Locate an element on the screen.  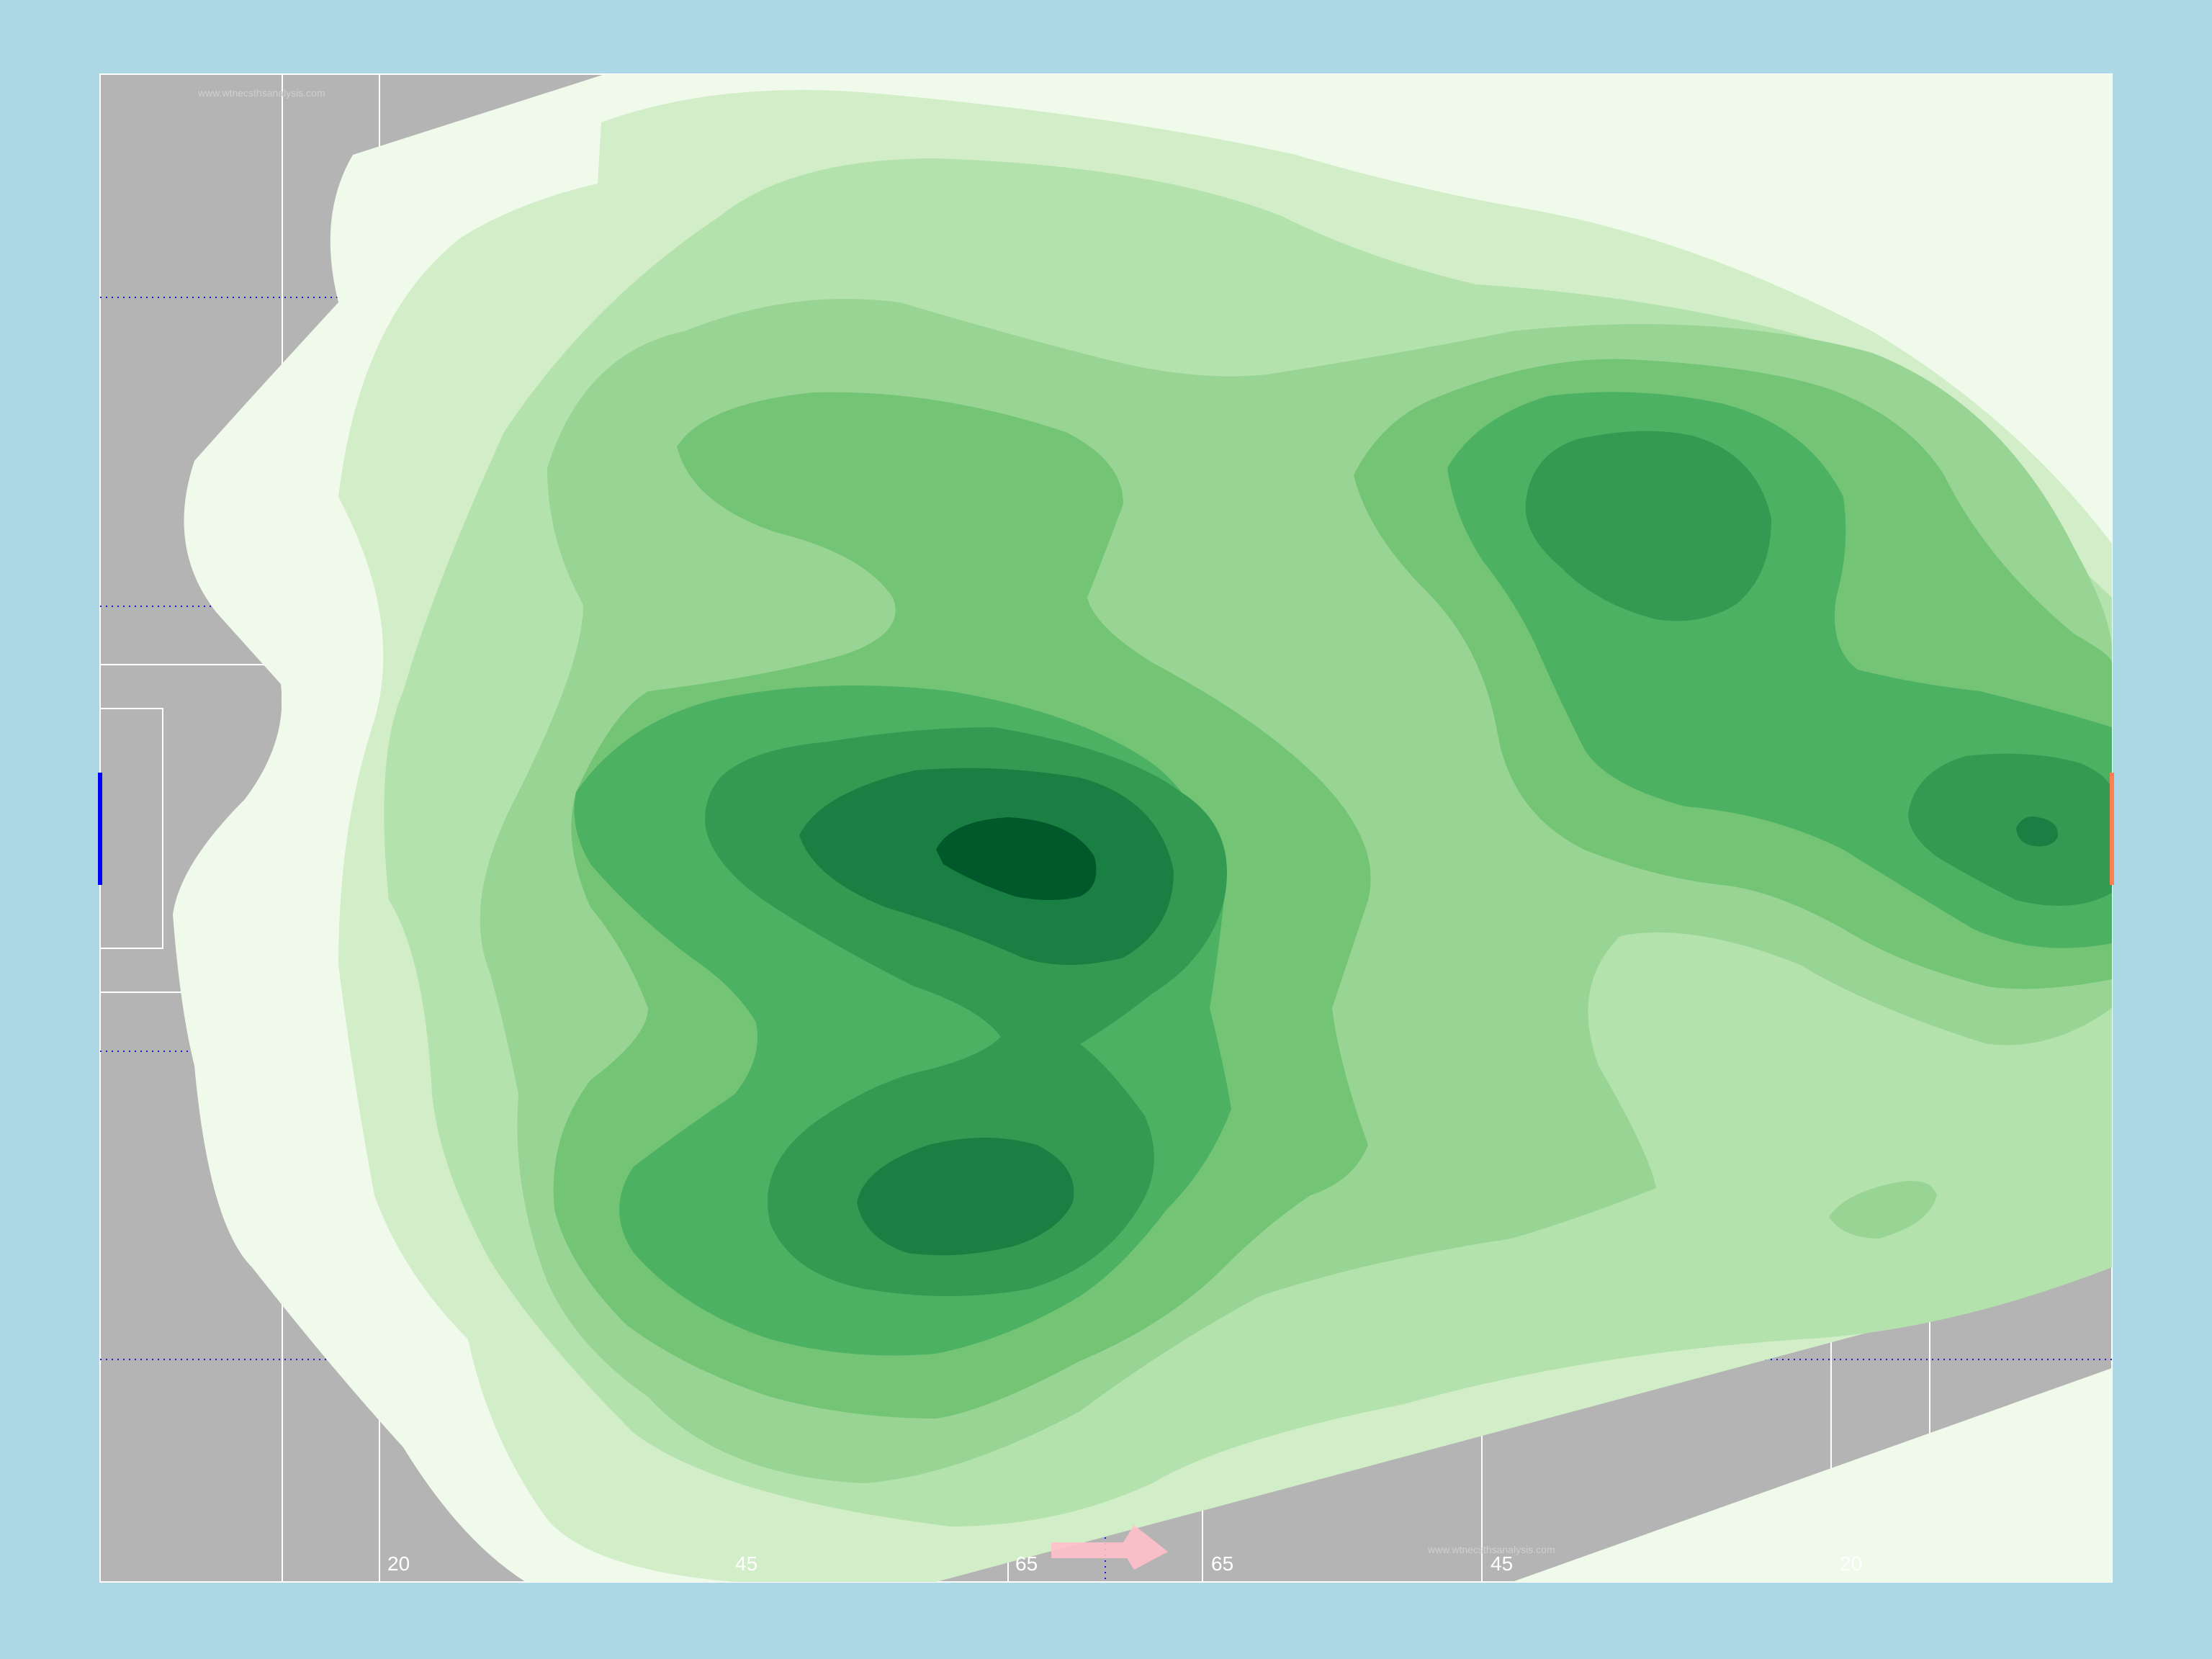
contour-level-7-b is located at coordinates (1648, 526).